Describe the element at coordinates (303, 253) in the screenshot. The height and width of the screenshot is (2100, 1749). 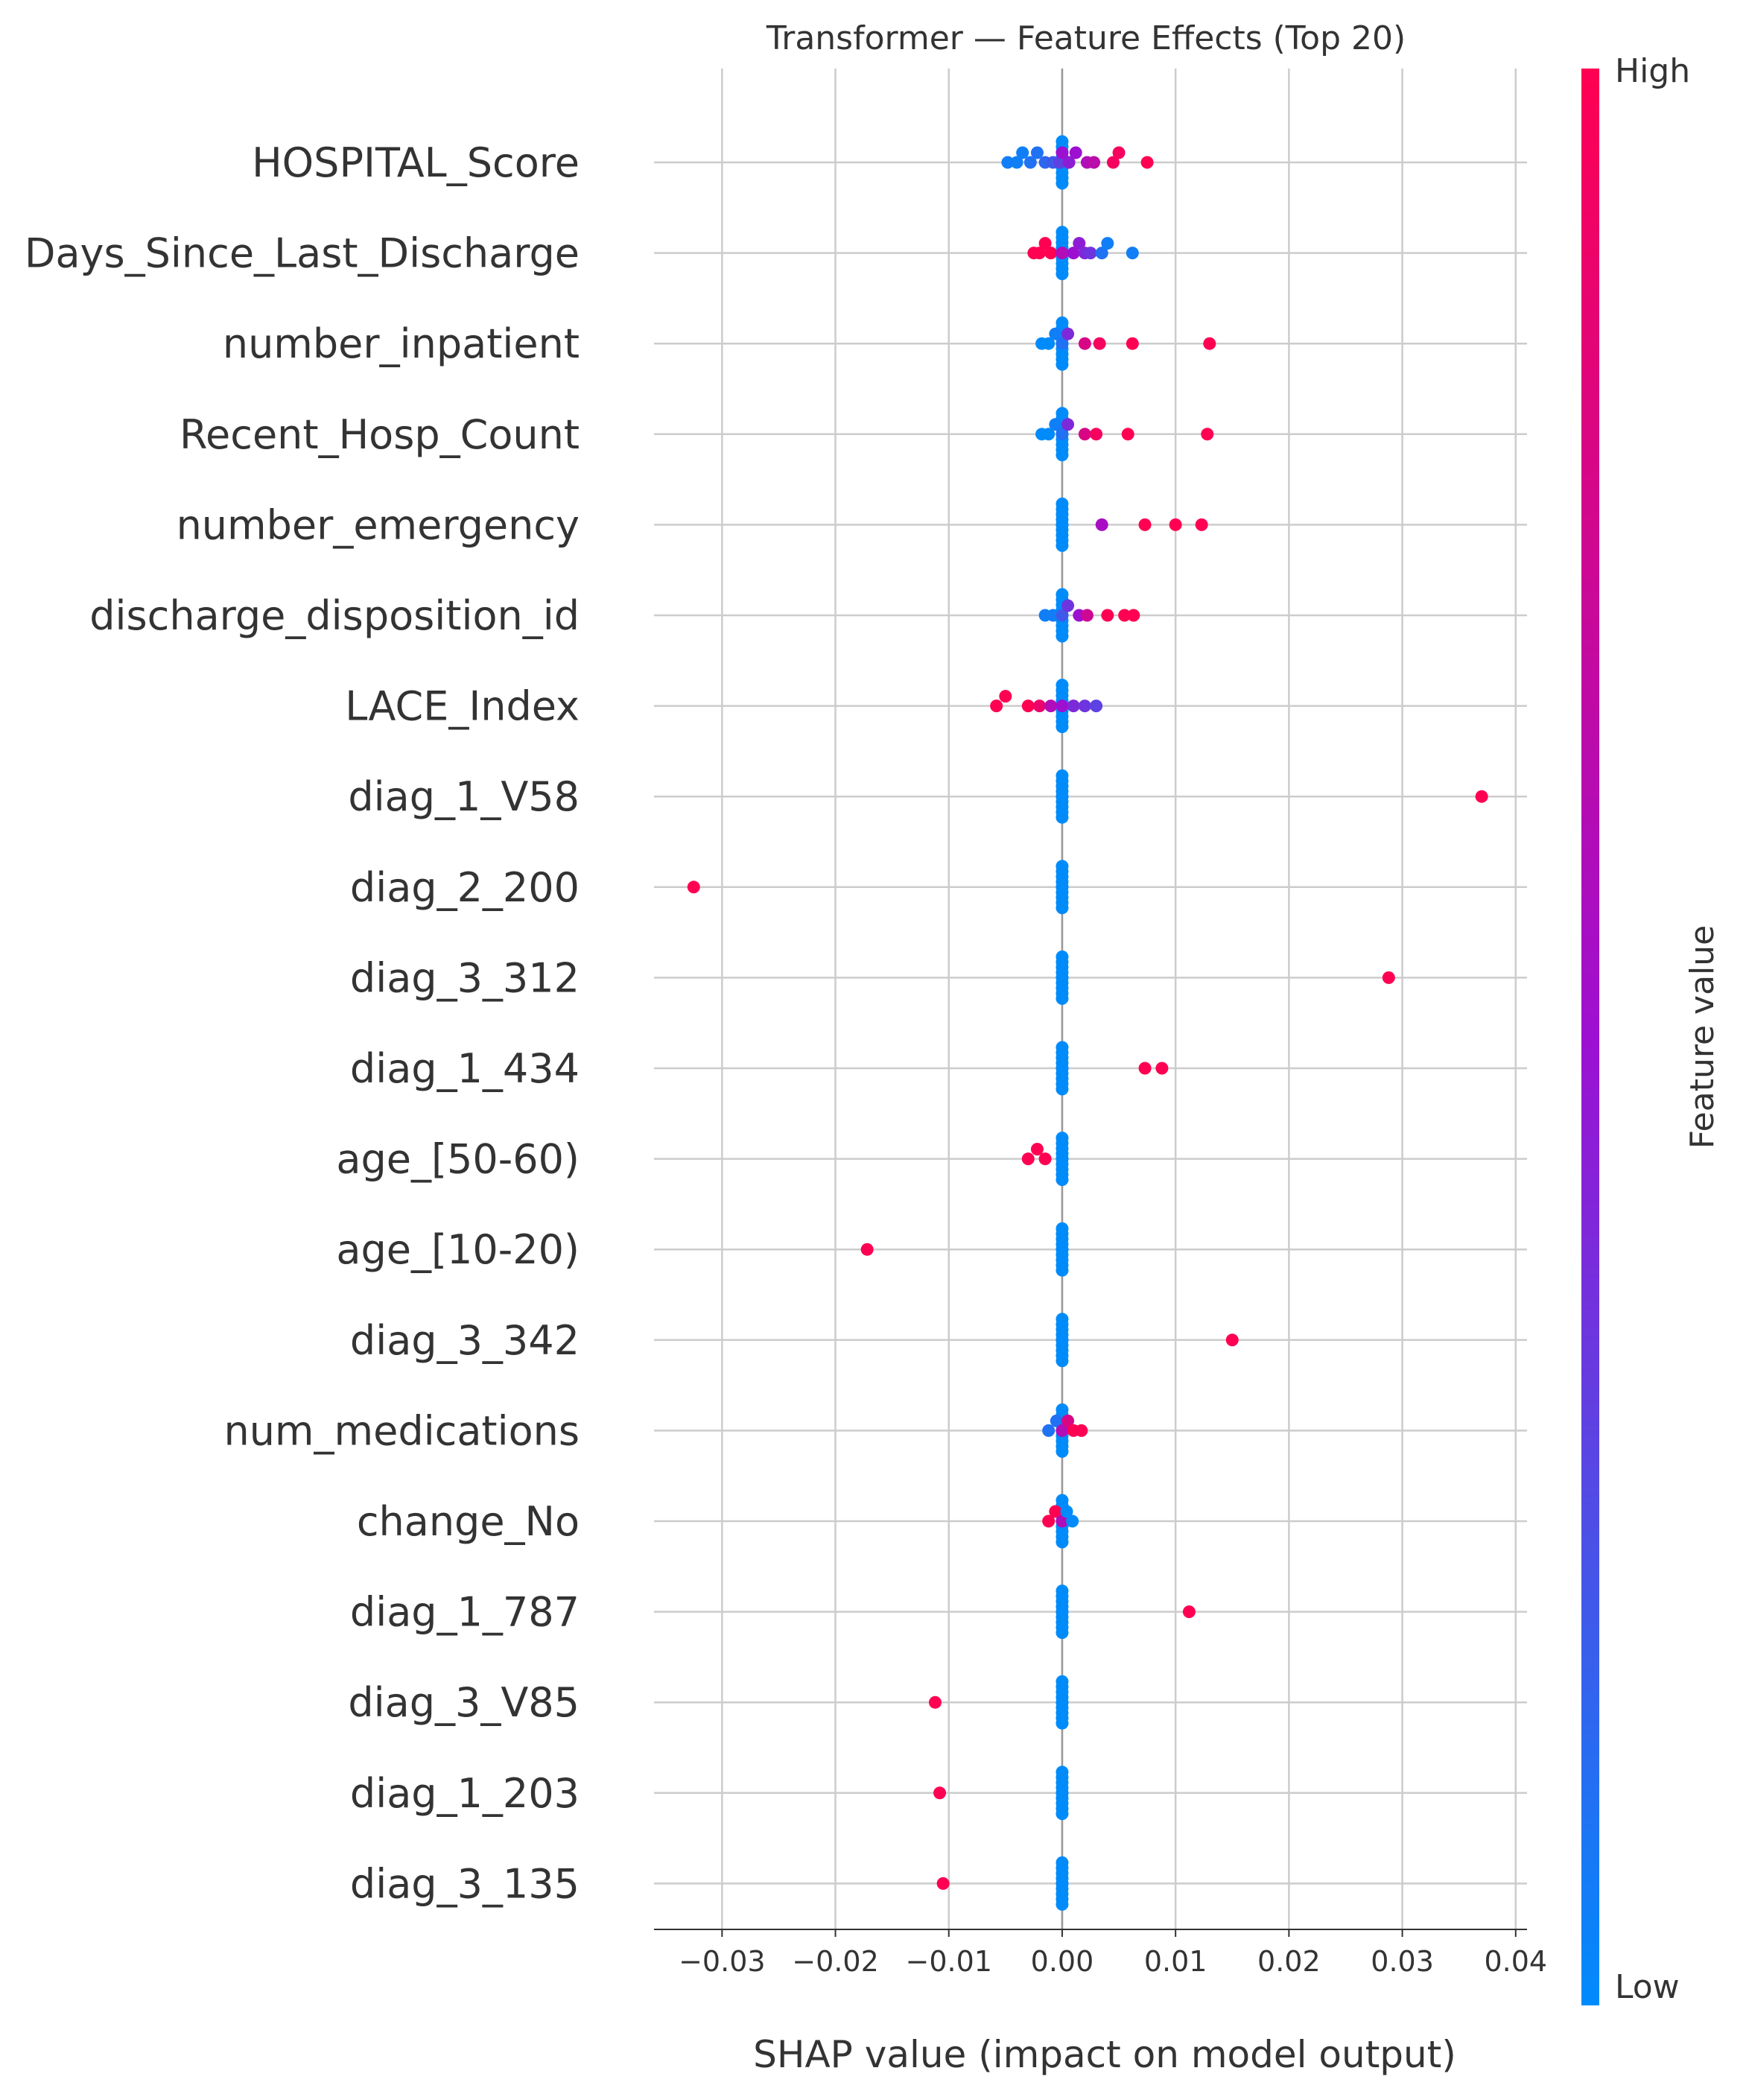
I see `feature-label: Days_Since_Last_Discharge` at that location.